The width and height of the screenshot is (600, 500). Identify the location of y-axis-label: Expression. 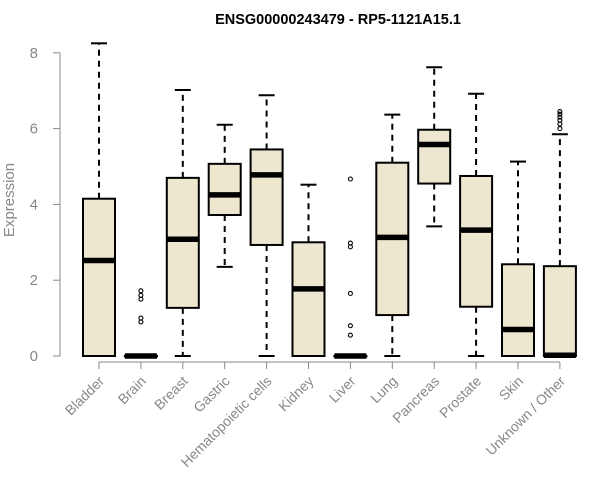
(9, 200).